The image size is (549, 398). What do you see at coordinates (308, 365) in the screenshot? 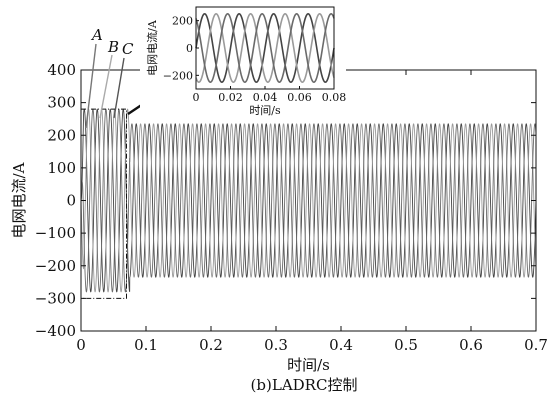
I see `main-x-axis-label: 时间/s` at bounding box center [308, 365].